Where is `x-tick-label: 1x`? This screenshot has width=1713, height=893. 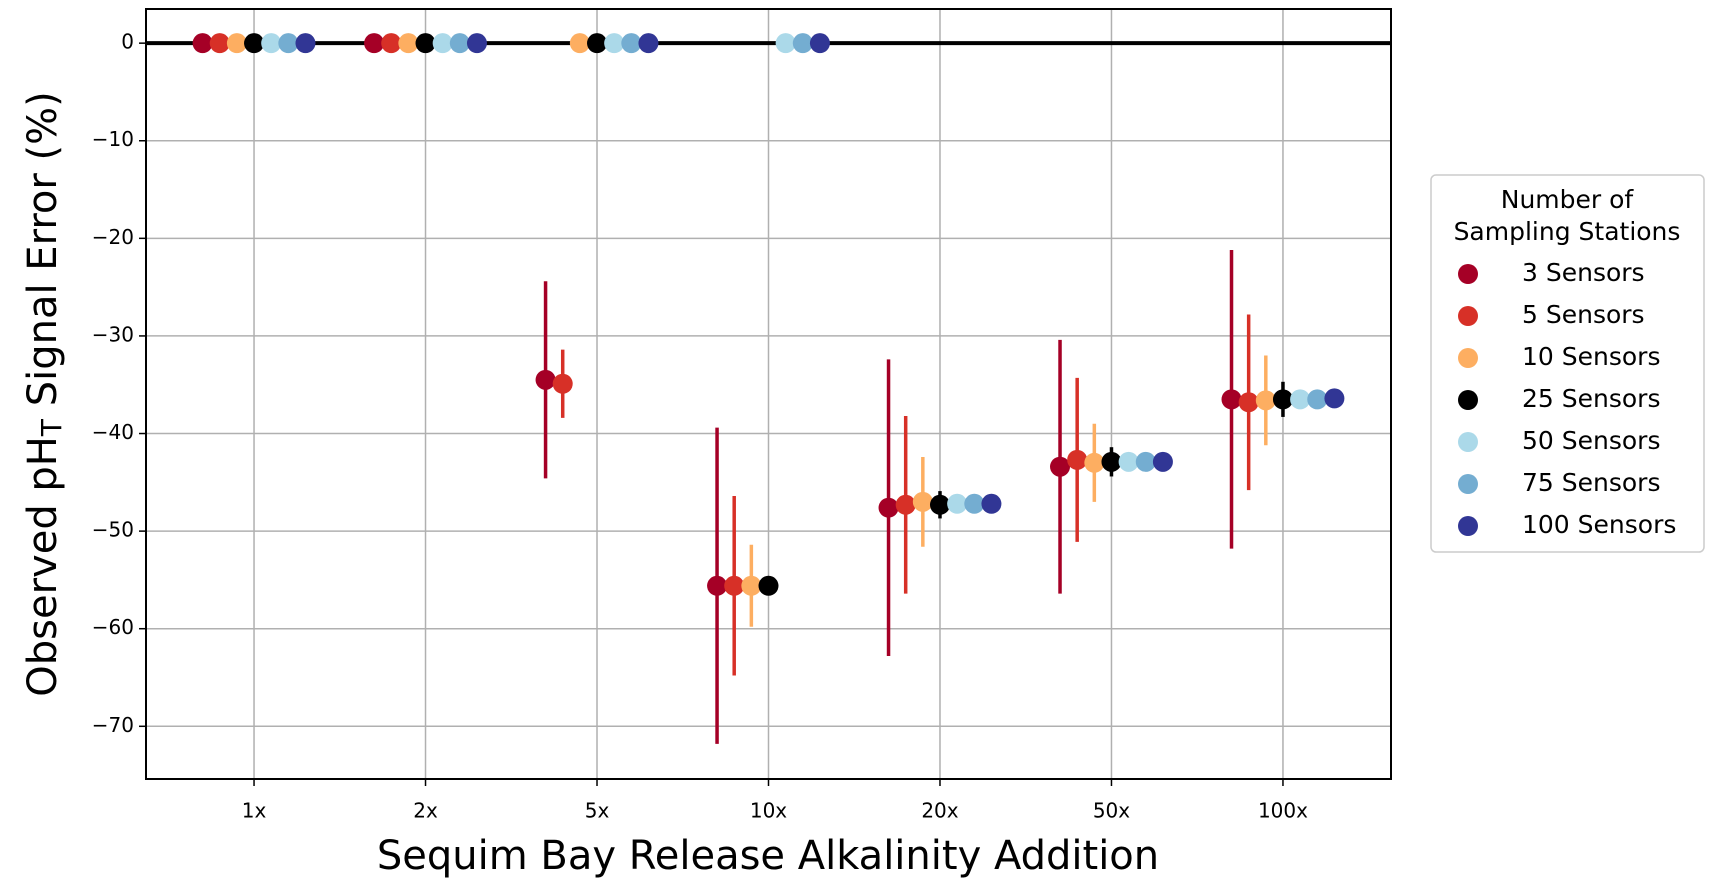
x-tick-label: 1x is located at coordinates (254, 811).